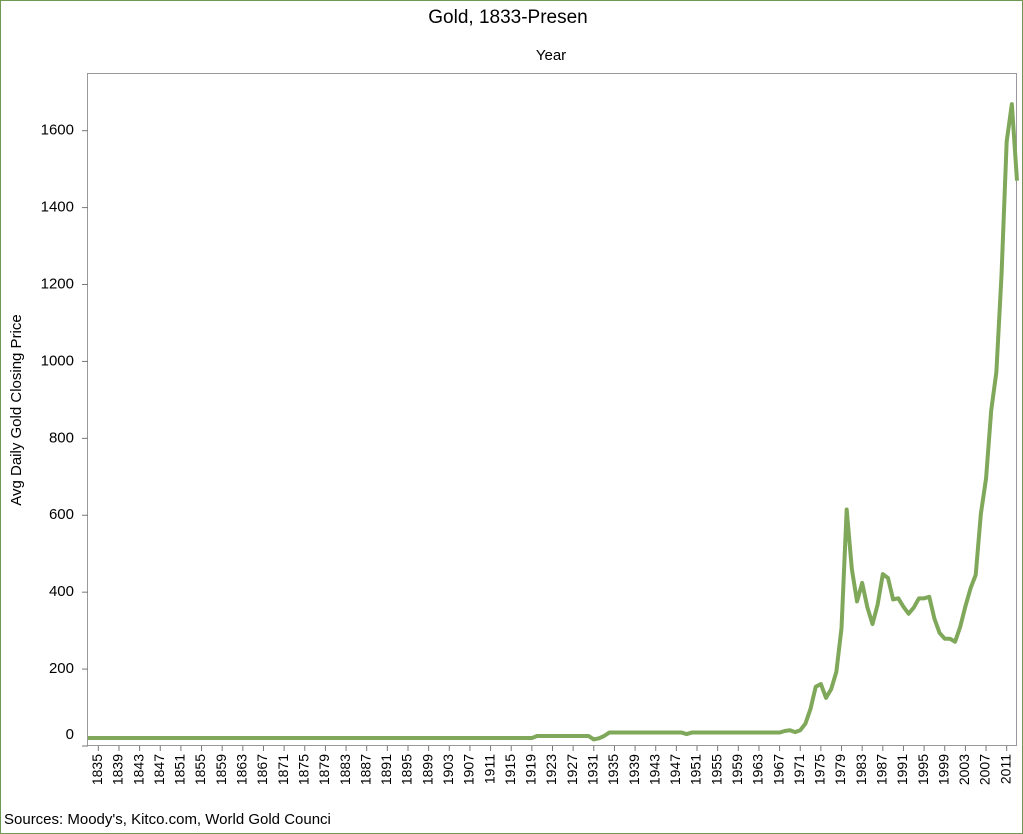 This screenshot has width=1023, height=834. What do you see at coordinates (61, 514) in the screenshot?
I see `y-tick-label: 600` at bounding box center [61, 514].